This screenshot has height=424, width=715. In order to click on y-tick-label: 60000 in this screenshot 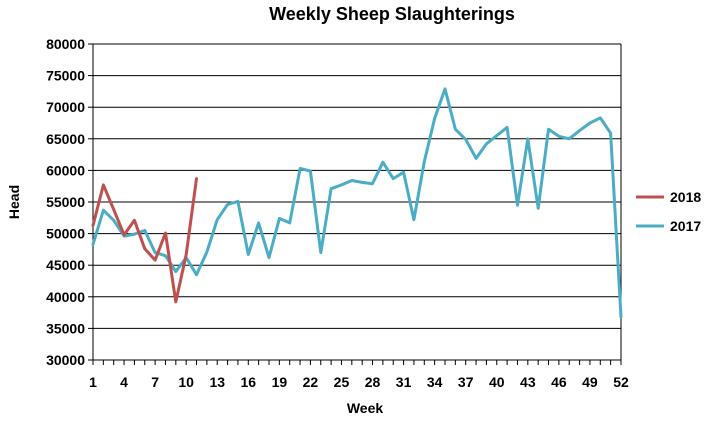, I will do `click(65, 170)`.